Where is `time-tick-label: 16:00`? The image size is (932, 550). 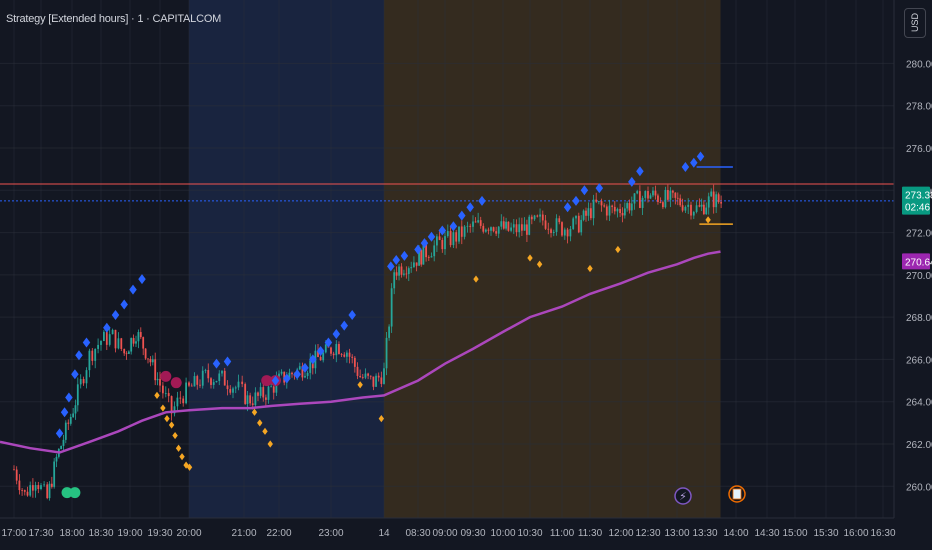 time-tick-label: 16:00 is located at coordinates (855, 533).